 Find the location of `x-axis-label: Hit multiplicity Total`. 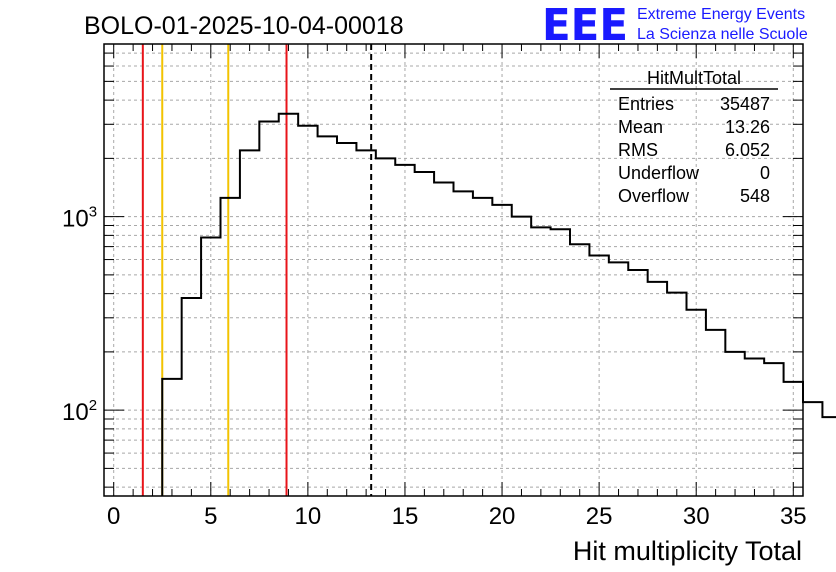

x-axis-label: Hit multiplicity Total is located at coordinates (687, 551).